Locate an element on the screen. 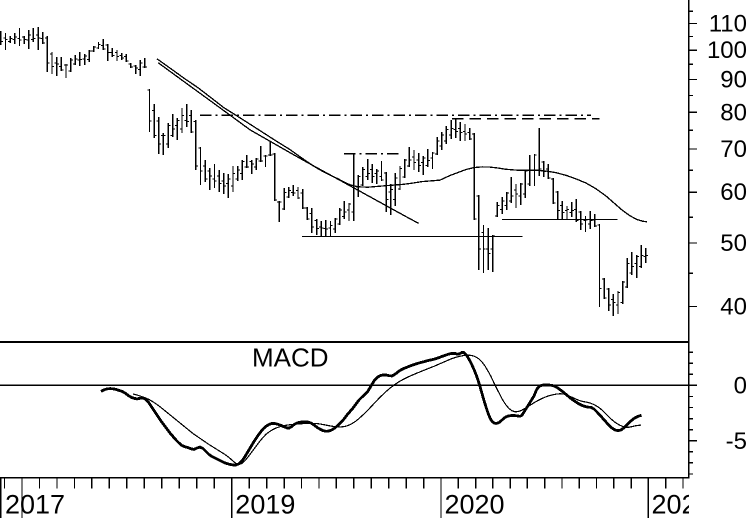 This screenshot has width=752, height=523. svg-text: 60 is located at coordinates (733, 192).